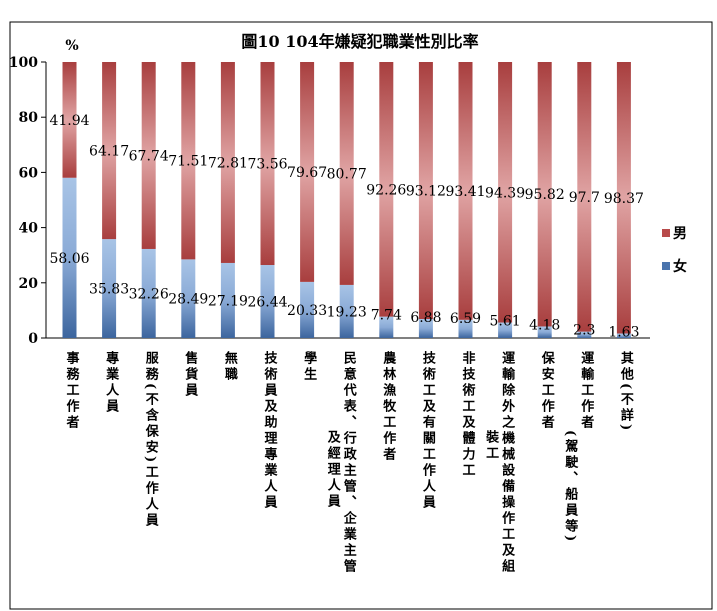 Image resolution: width=717 pixels, height=611 pixels. Describe the element at coordinates (359, 41) in the screenshot. I see `chart-title: 圖10 104年嫌疑犯職業性別比率` at that location.